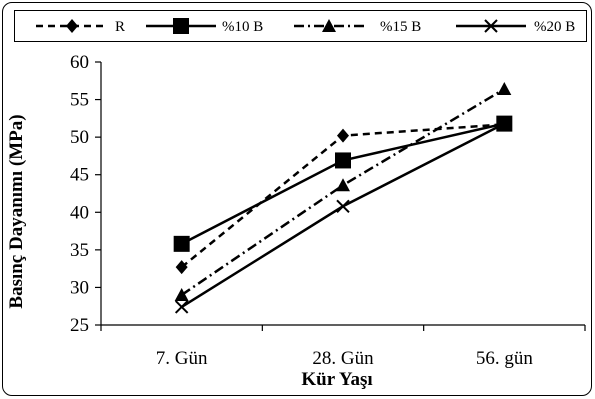  I want to click on legend-label: %10 B, so click(242, 27).